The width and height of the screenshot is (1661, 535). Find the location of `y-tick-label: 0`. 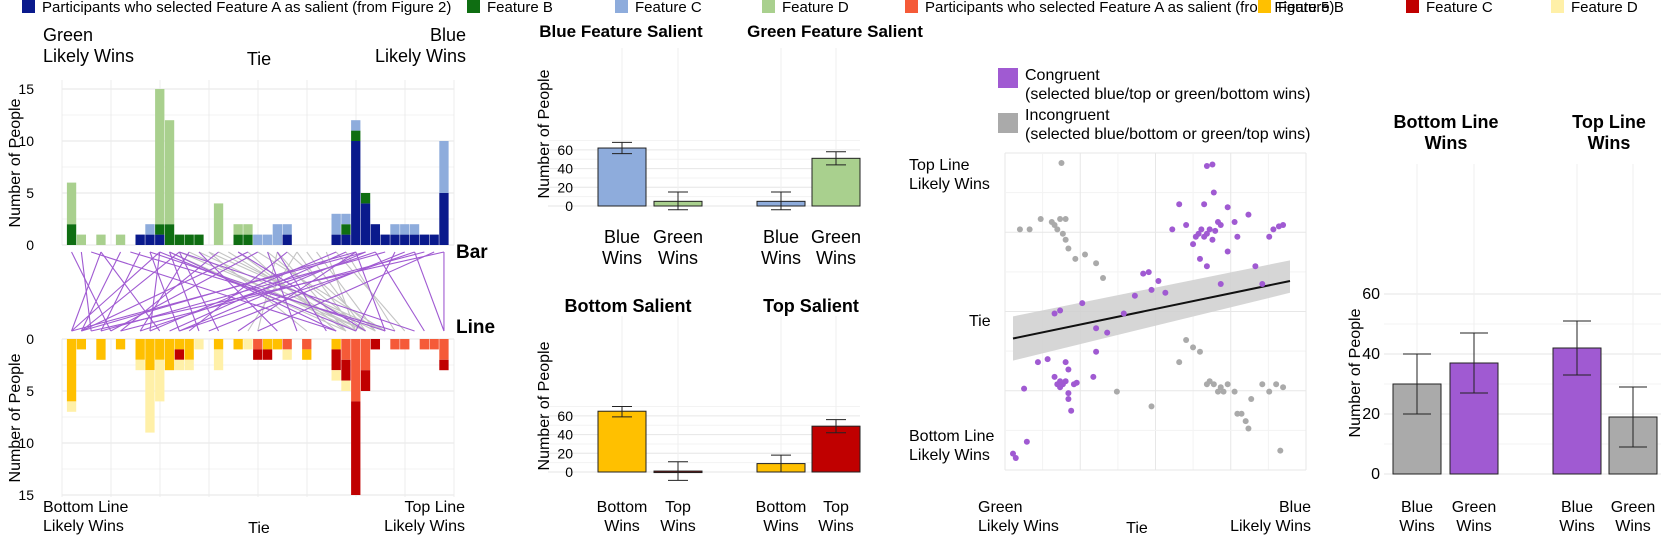

y-tick-label: 0 is located at coordinates (1375, 474).